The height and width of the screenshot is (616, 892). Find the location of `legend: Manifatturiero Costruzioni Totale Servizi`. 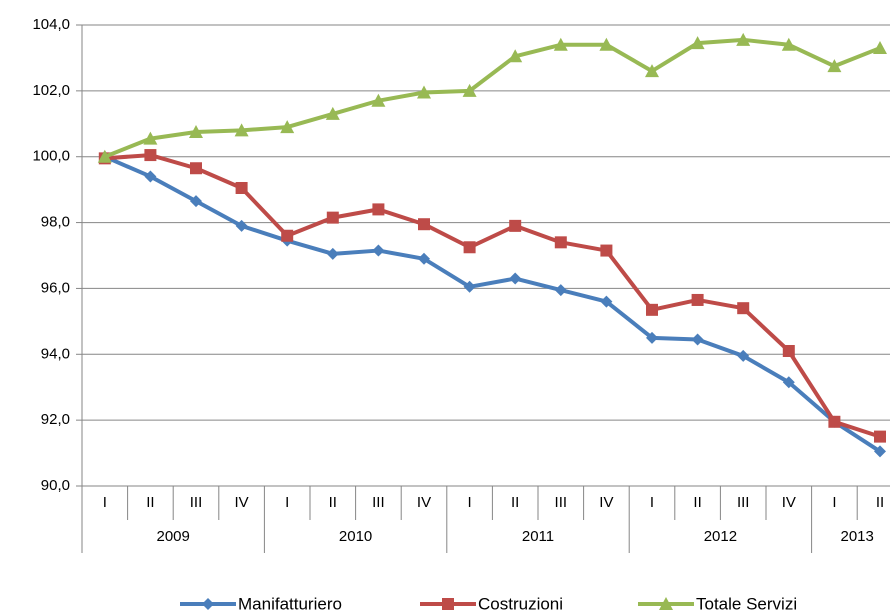

legend: Manifatturiero Costruzioni Totale Servizi is located at coordinates (488, 603).